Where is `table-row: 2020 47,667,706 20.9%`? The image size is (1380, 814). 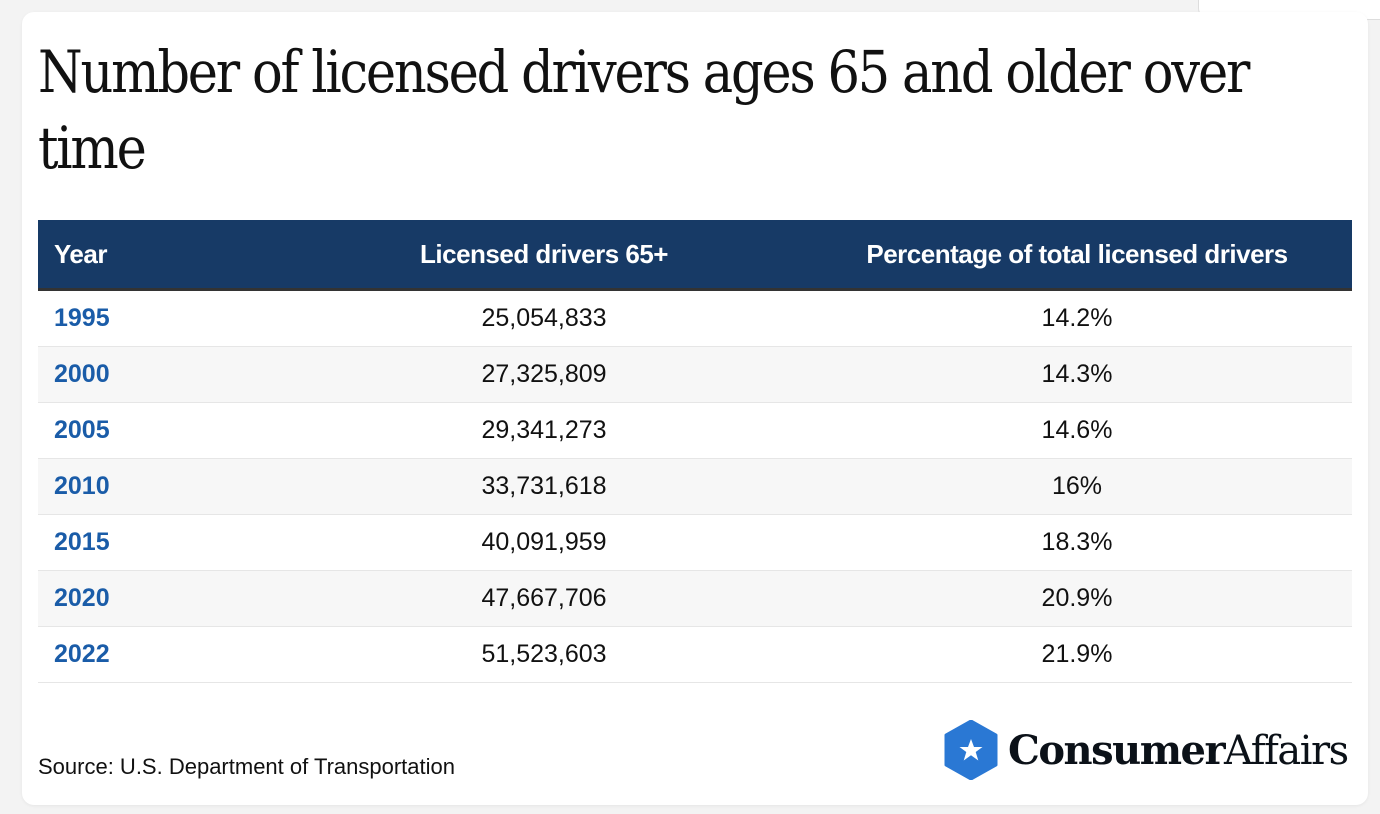 table-row: 2020 47,667,706 20.9% is located at coordinates (695, 598).